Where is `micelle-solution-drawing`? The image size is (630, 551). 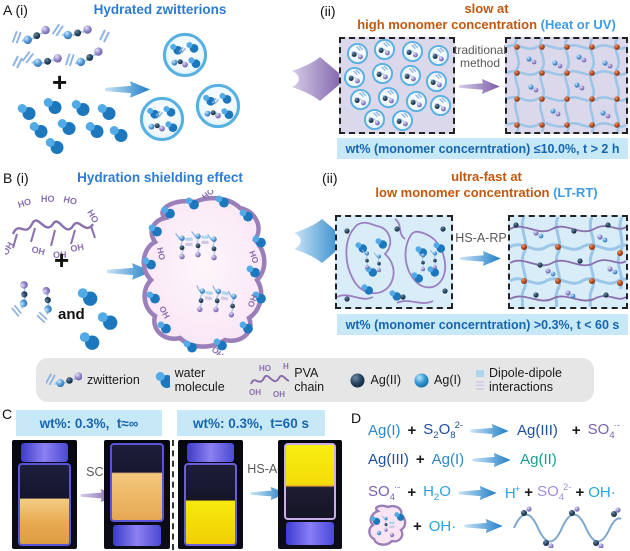
micelle-solution-drawing is located at coordinates (397, 85).